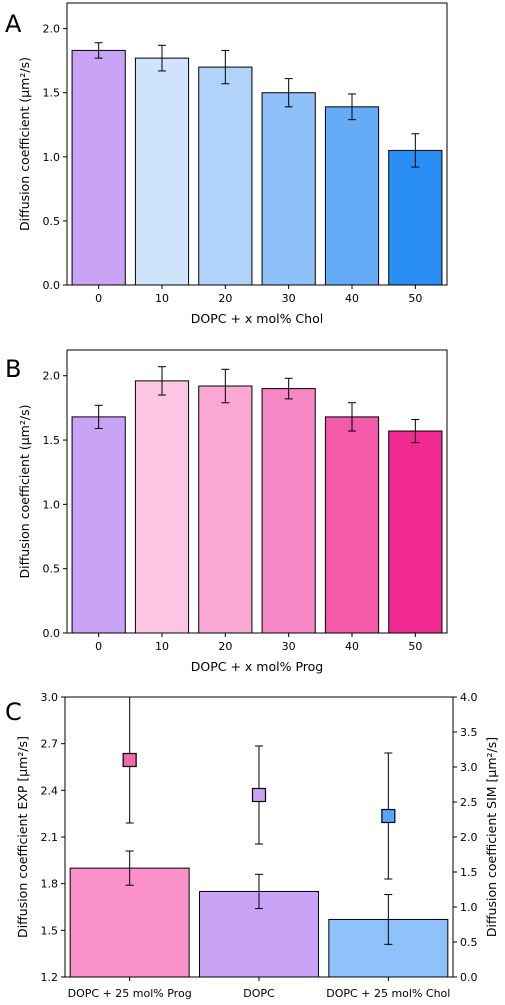 The image size is (505, 1005). What do you see at coordinates (50, 977) in the screenshot?
I see `panel-c-ytick-left-label: 1.2` at bounding box center [50, 977].